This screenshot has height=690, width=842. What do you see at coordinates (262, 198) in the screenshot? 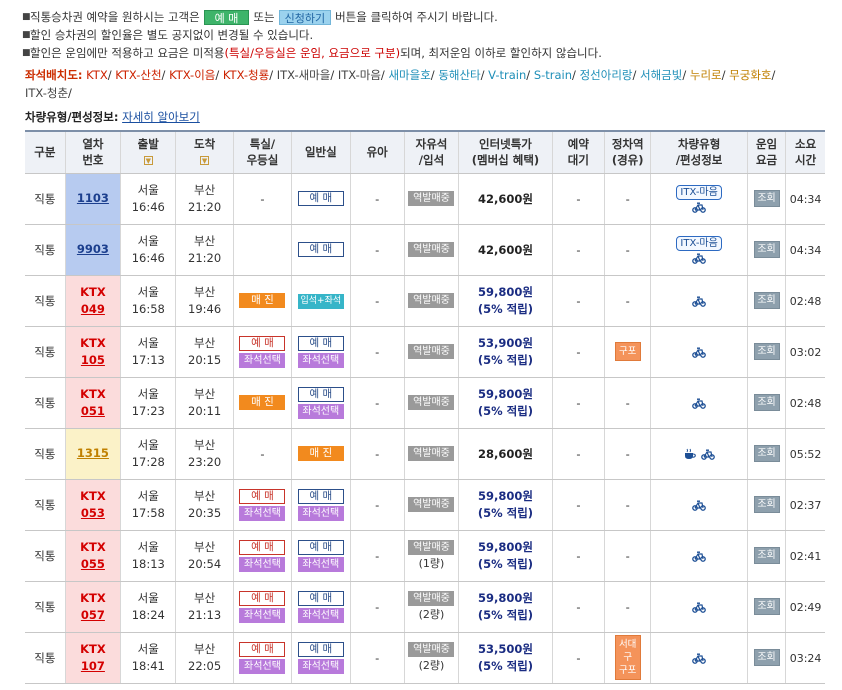
I see `empty-value: -` at bounding box center [262, 198].